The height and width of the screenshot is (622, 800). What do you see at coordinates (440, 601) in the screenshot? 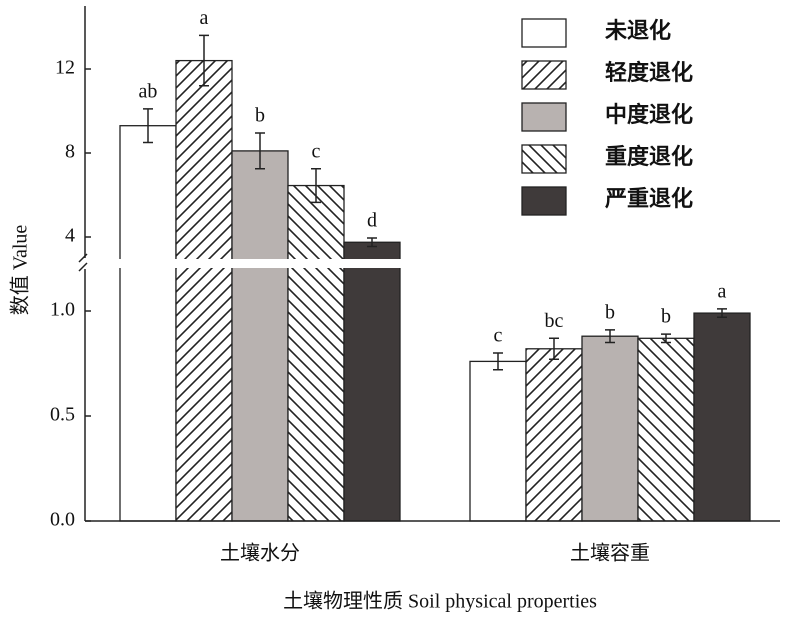
I see `x-axis-label: 土壤物理性质 Soil physical properties` at bounding box center [440, 601].